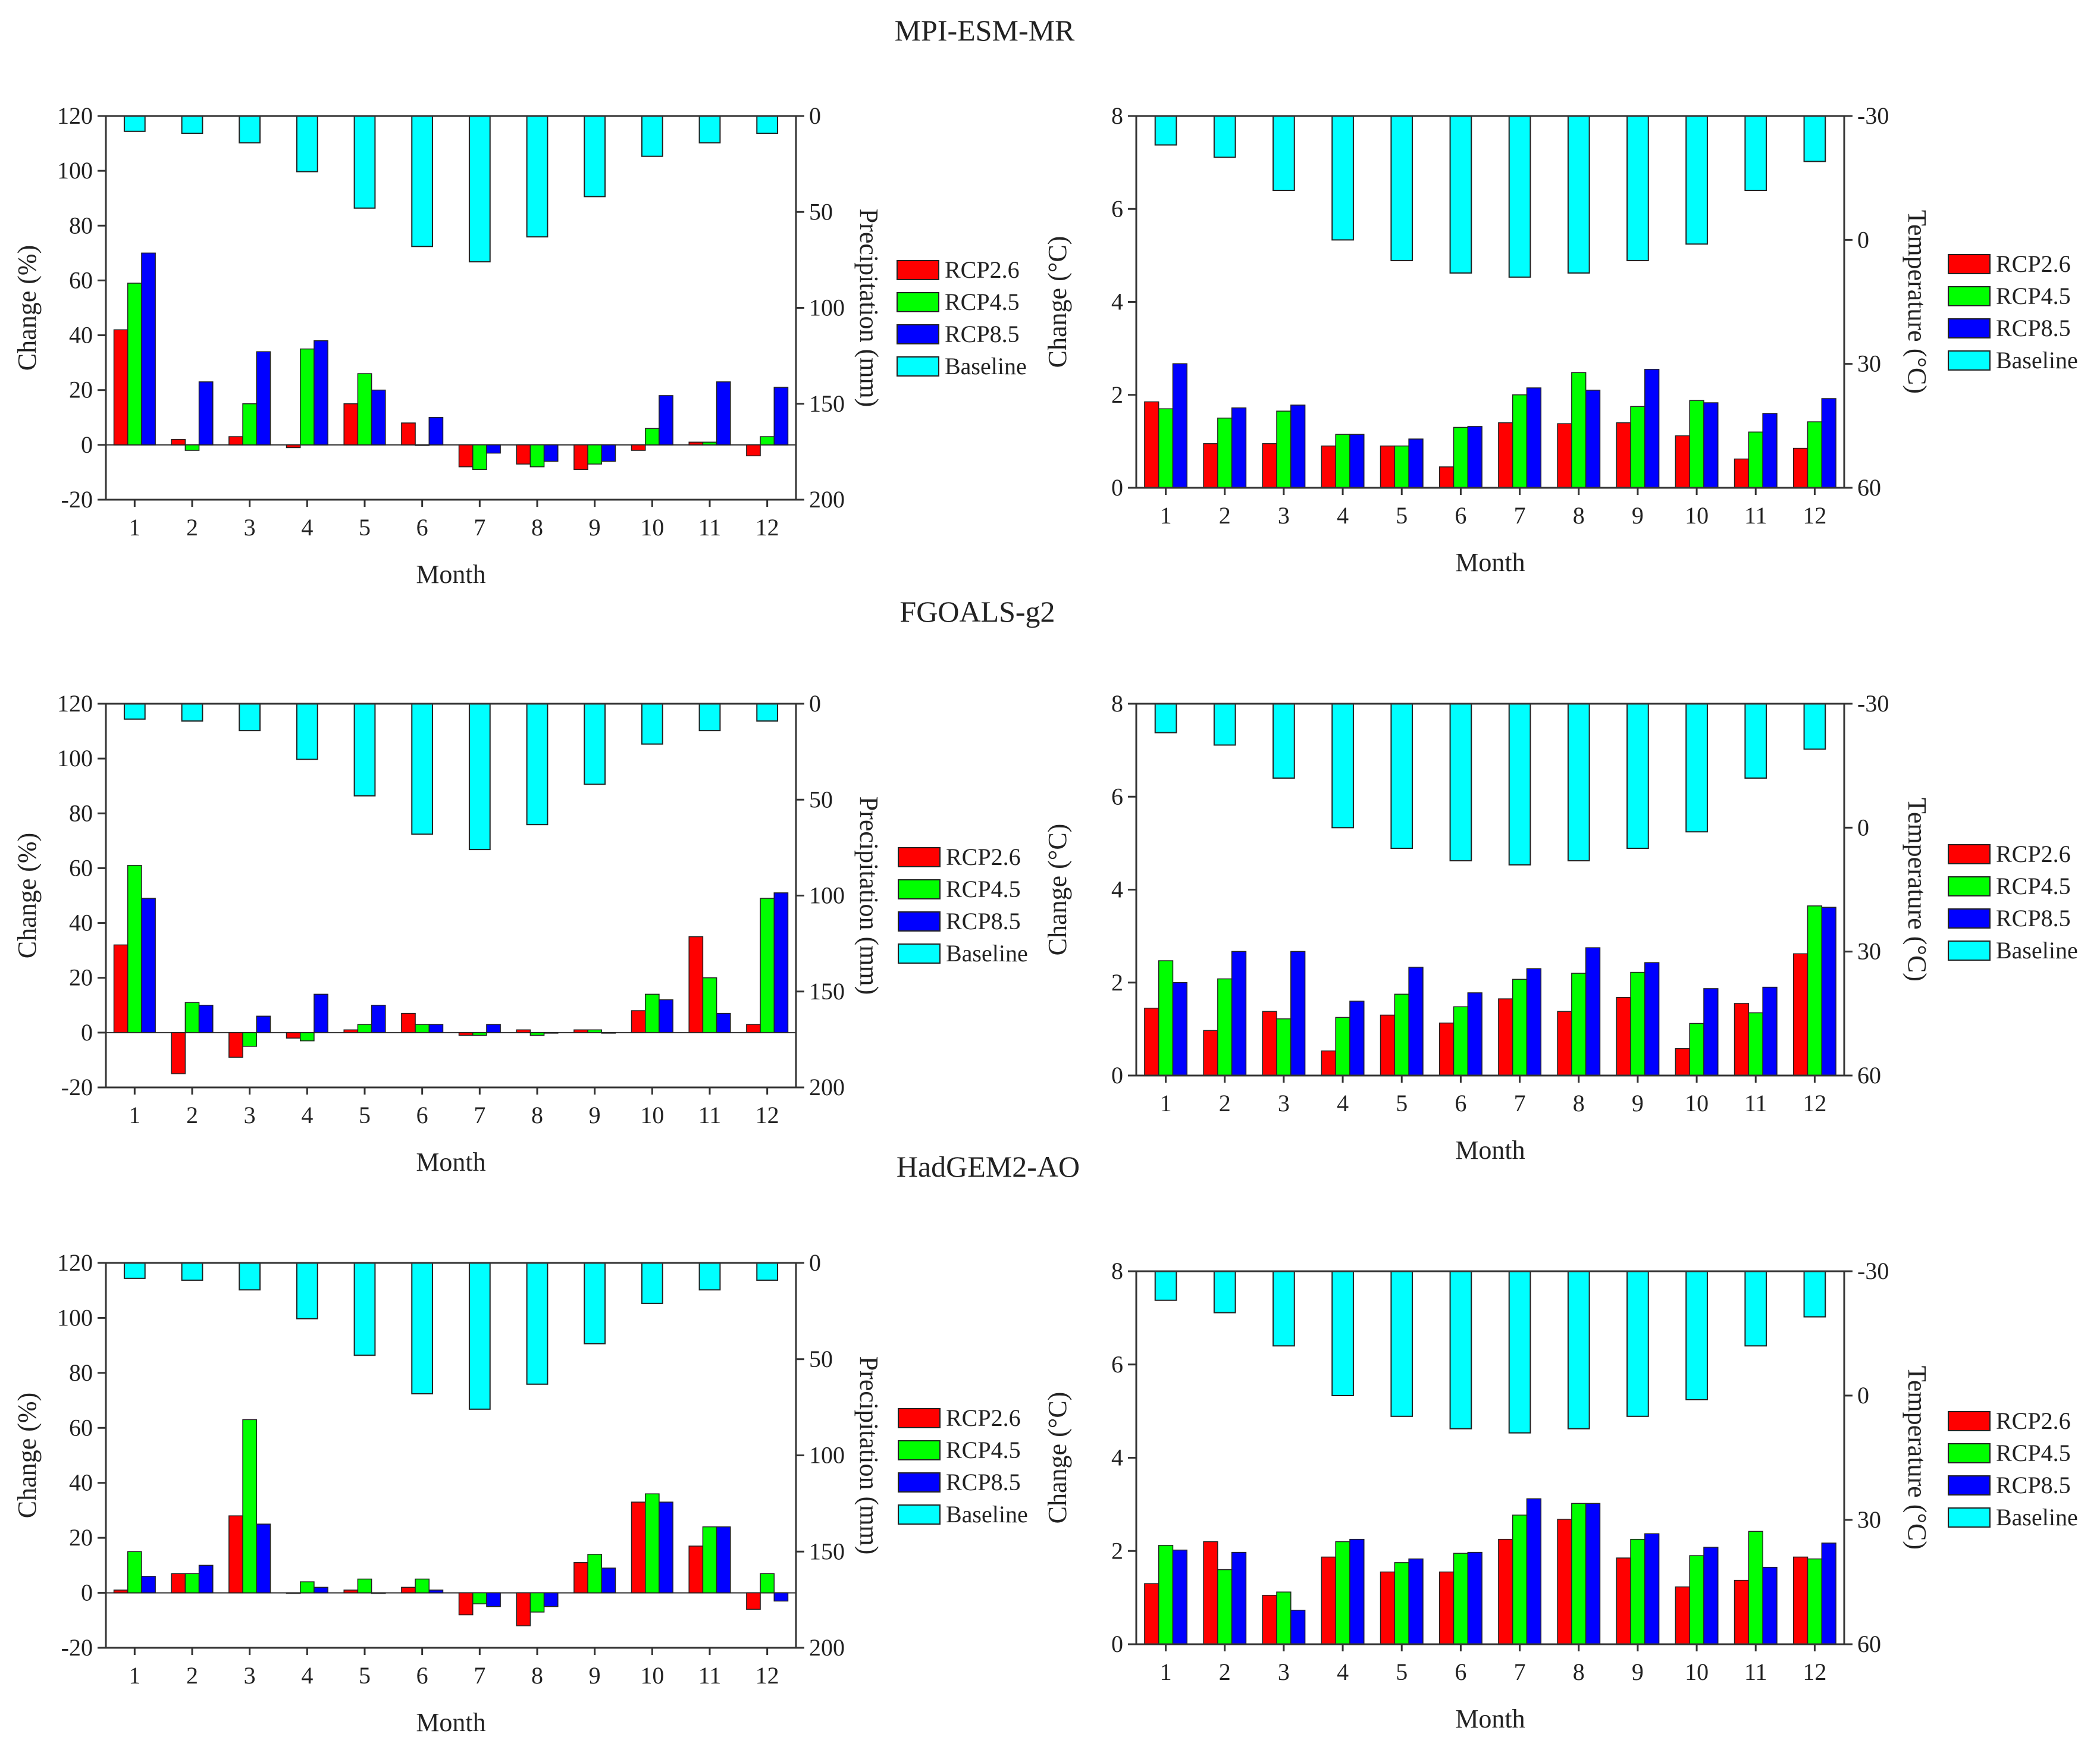  What do you see at coordinates (450, 574) in the screenshot?
I see `mpi-precip-xlabel: Month` at bounding box center [450, 574].